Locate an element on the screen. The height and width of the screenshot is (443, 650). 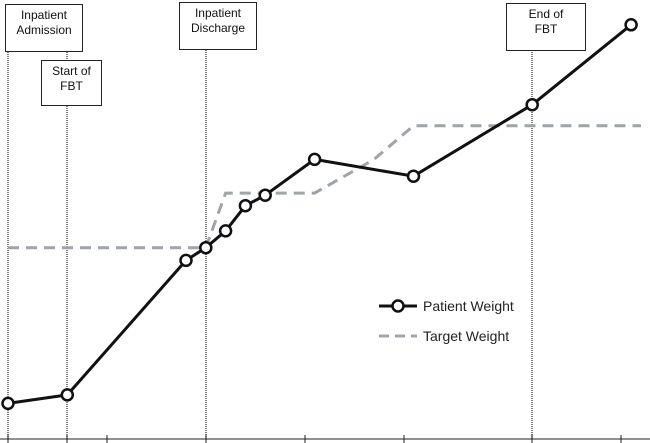
annotation-line: Discharge is located at coordinates (218, 28).